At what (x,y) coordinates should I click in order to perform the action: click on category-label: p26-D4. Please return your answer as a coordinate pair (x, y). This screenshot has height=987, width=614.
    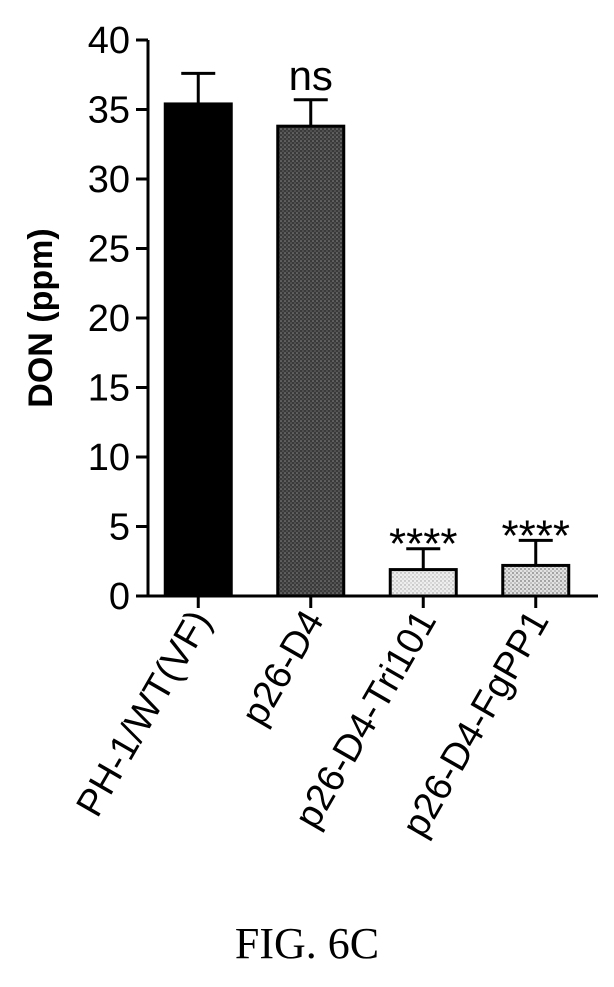
    Looking at the image, I should click on (283, 668).